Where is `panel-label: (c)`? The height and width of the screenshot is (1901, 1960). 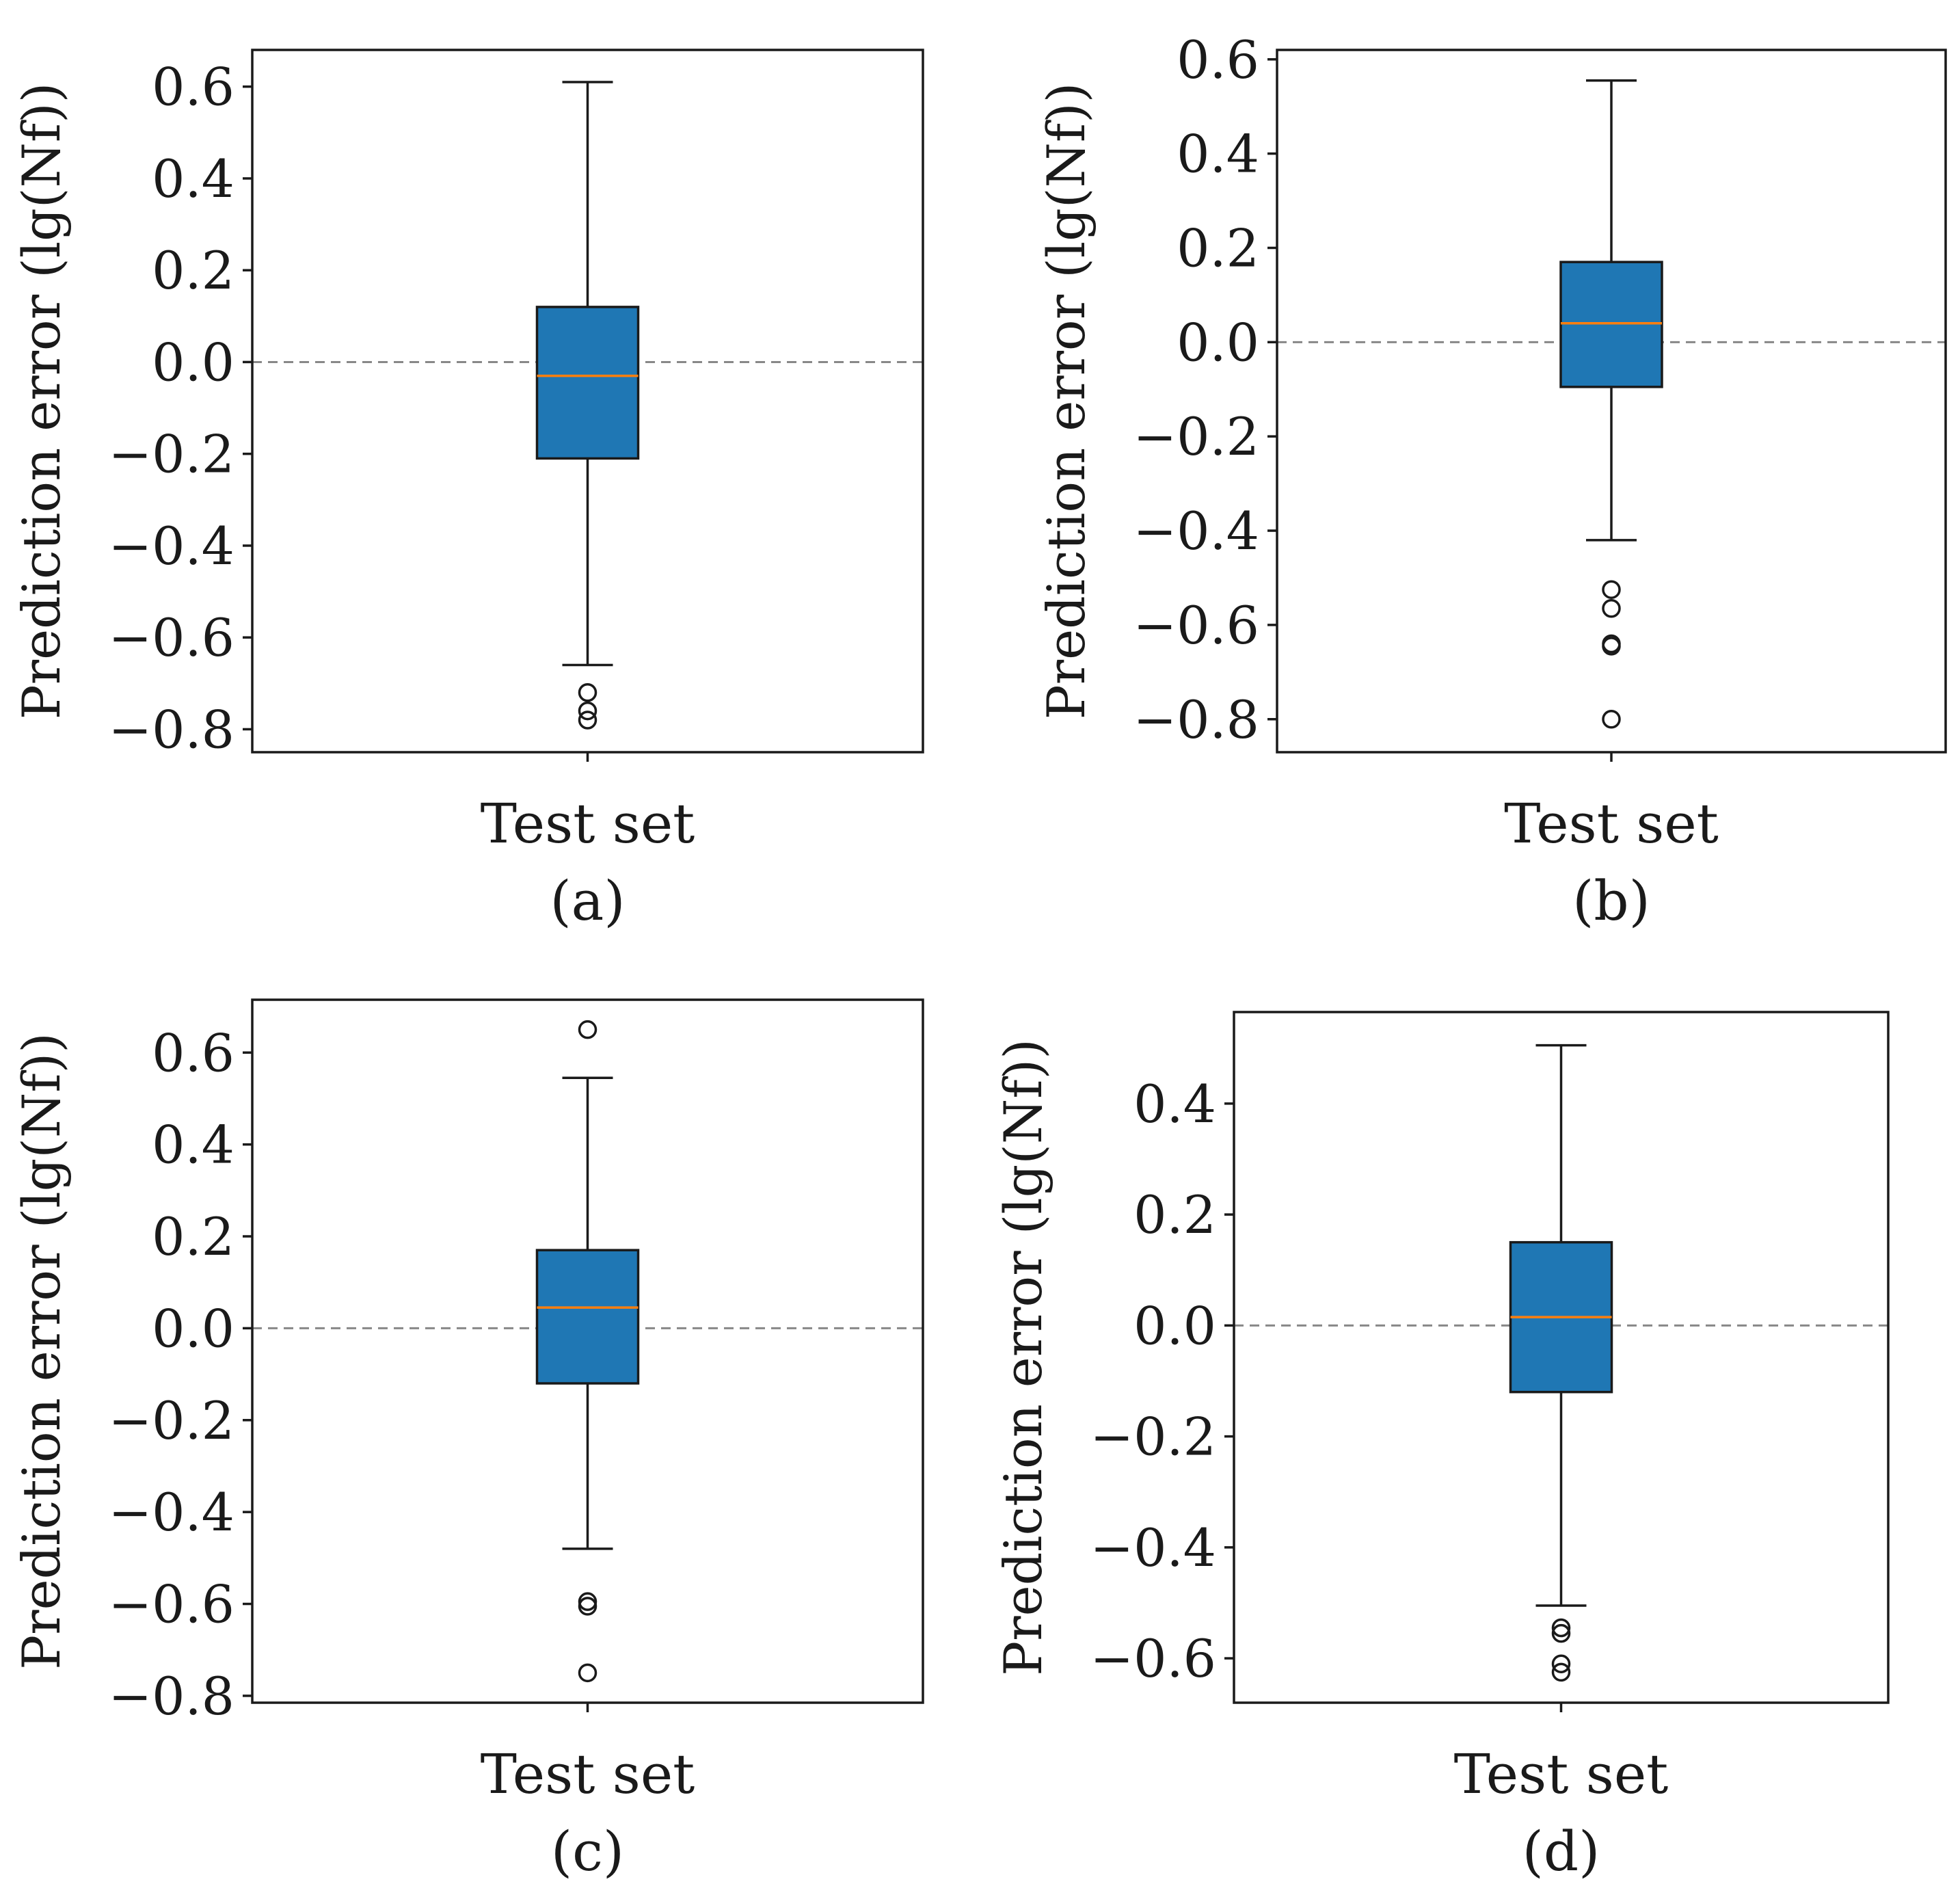
panel-label: (c) is located at coordinates (587, 1851).